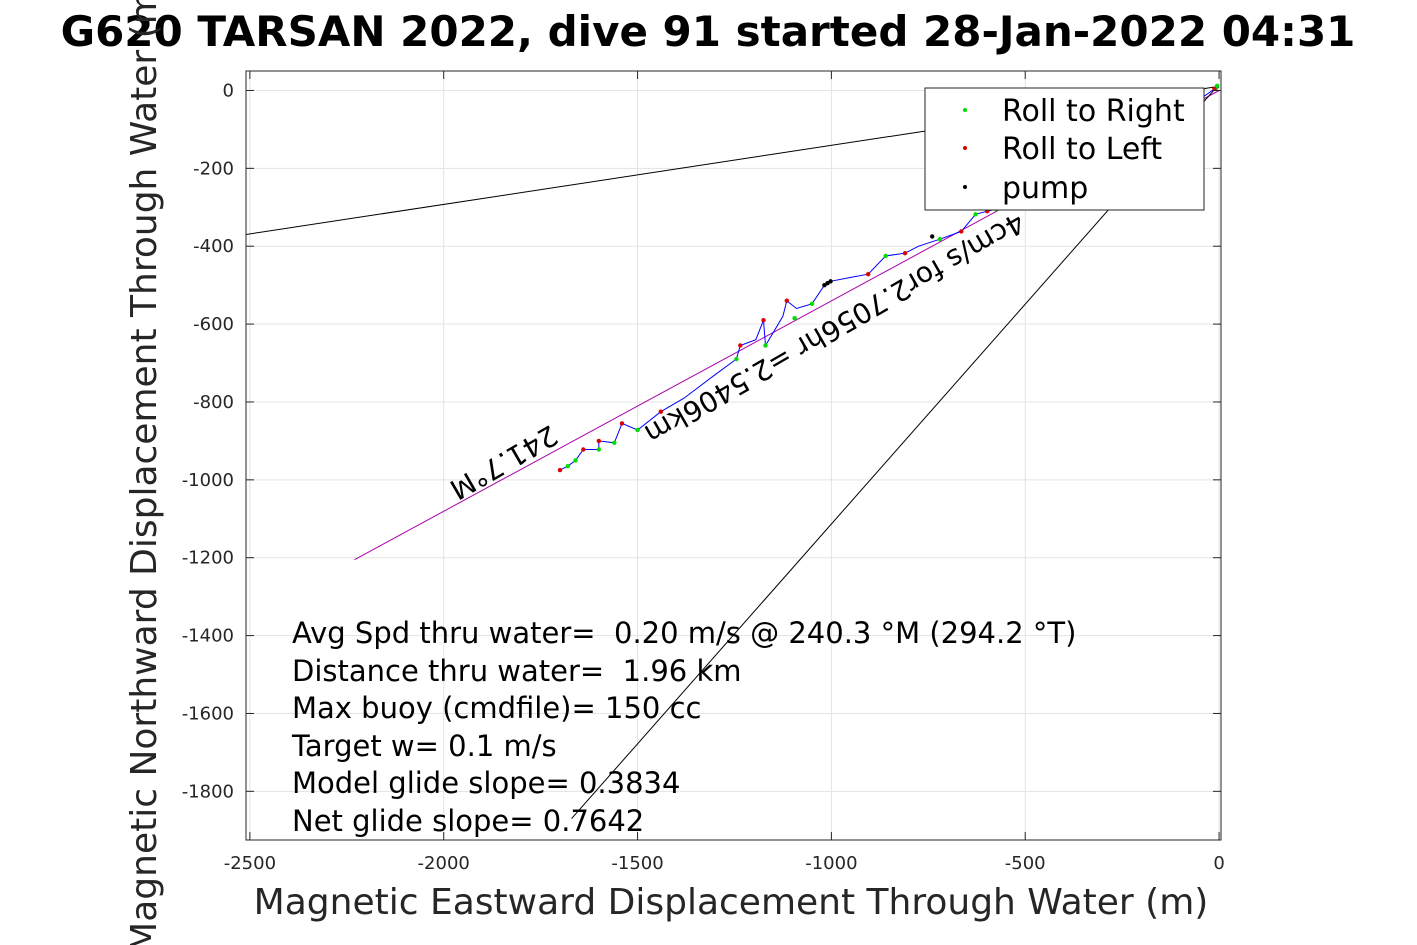 The width and height of the screenshot is (1417, 945). What do you see at coordinates (965, 187) in the screenshot?
I see `legend-marker-pump` at bounding box center [965, 187].